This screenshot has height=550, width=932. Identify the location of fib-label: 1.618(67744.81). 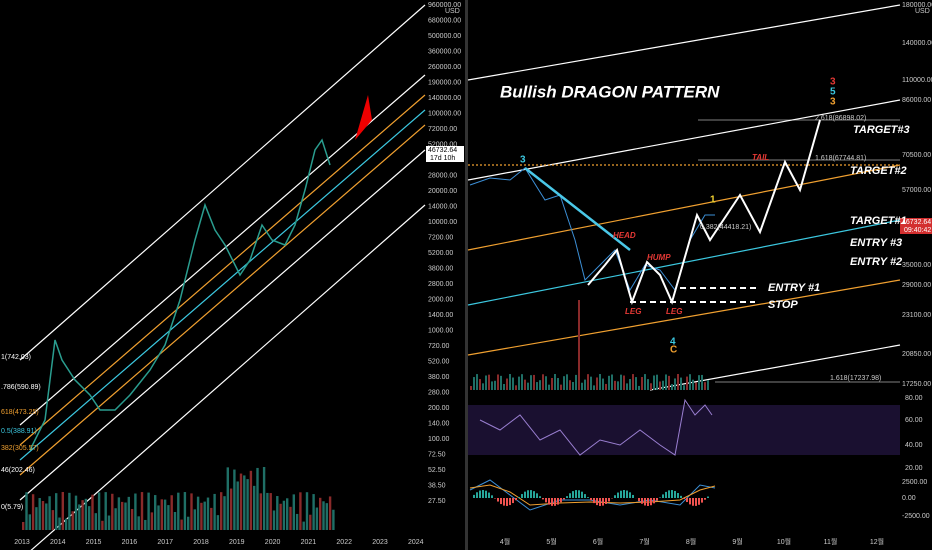
(840, 158).